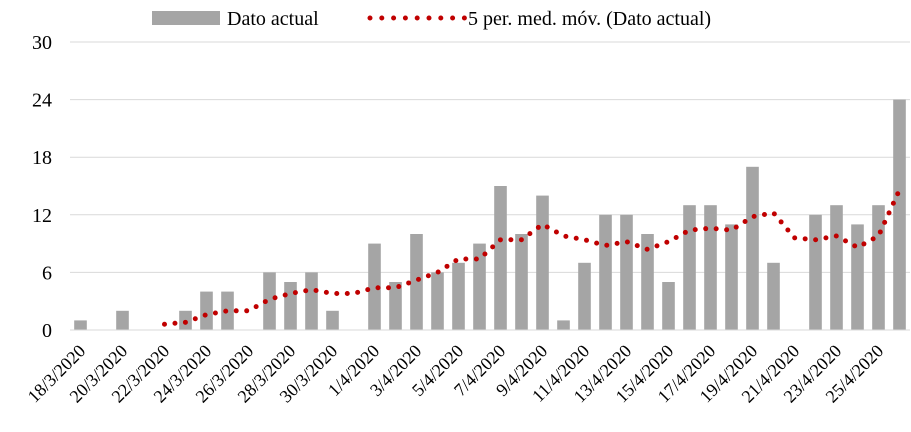  I want to click on legend-label: Dato actual, so click(273, 19).